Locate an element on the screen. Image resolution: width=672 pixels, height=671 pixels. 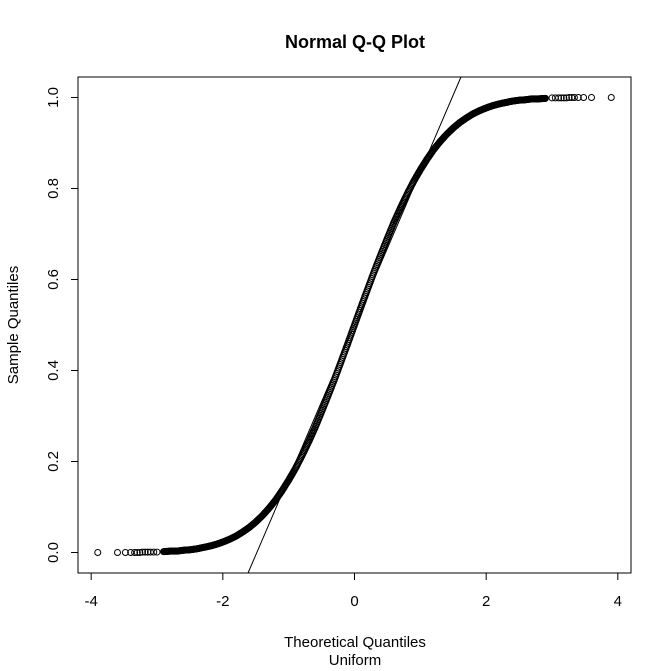
y-tick-label: 0.4 is located at coordinates (53, 370).